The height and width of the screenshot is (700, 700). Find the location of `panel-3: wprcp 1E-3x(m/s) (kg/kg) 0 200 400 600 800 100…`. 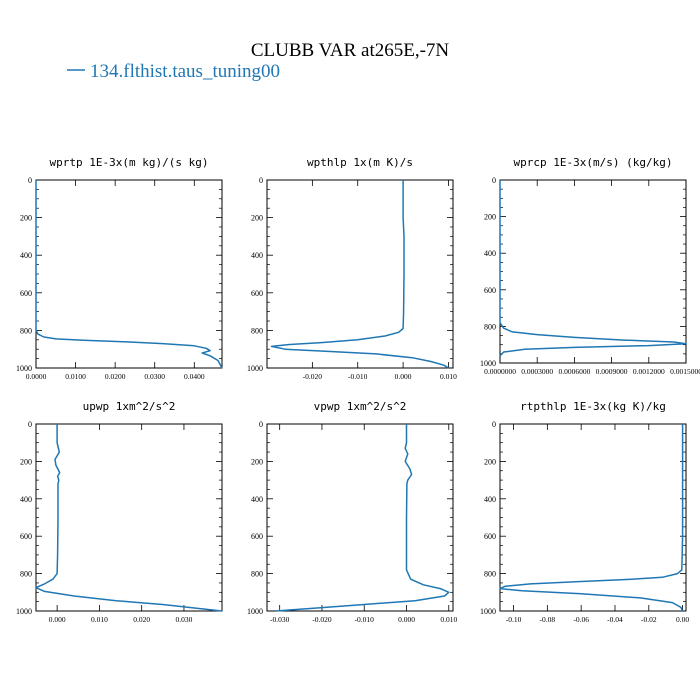

panel-3: wprcp 1E-3x(m/s) (kg/kg) 0 200 400 600 800 100… is located at coordinates (590, 266).